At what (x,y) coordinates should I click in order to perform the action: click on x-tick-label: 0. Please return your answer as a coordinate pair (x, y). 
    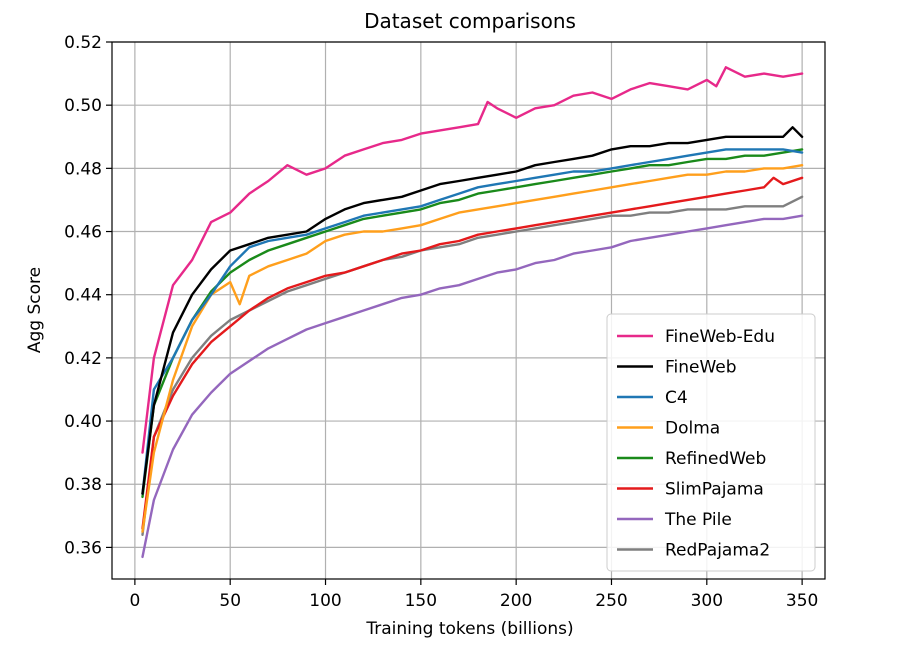
    Looking at the image, I should click on (134, 601).